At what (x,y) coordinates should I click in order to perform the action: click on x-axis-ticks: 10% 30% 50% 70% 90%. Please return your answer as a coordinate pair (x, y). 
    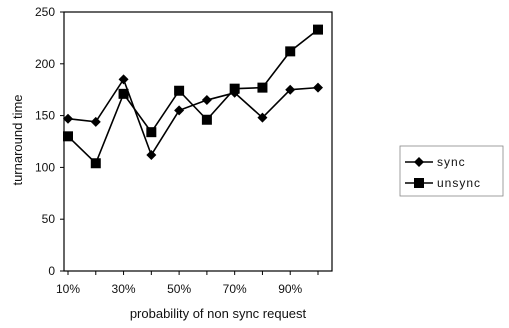
    Looking at the image, I should click on (187, 283).